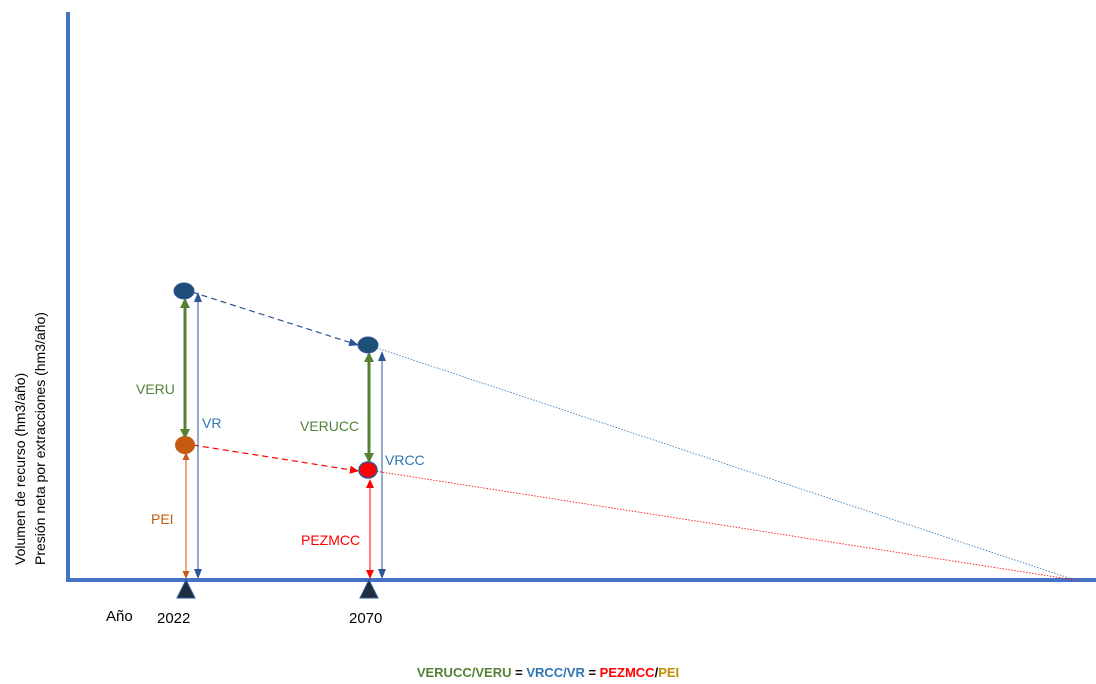  What do you see at coordinates (155, 389) in the screenshot?
I see `veru-label: VERU` at bounding box center [155, 389].